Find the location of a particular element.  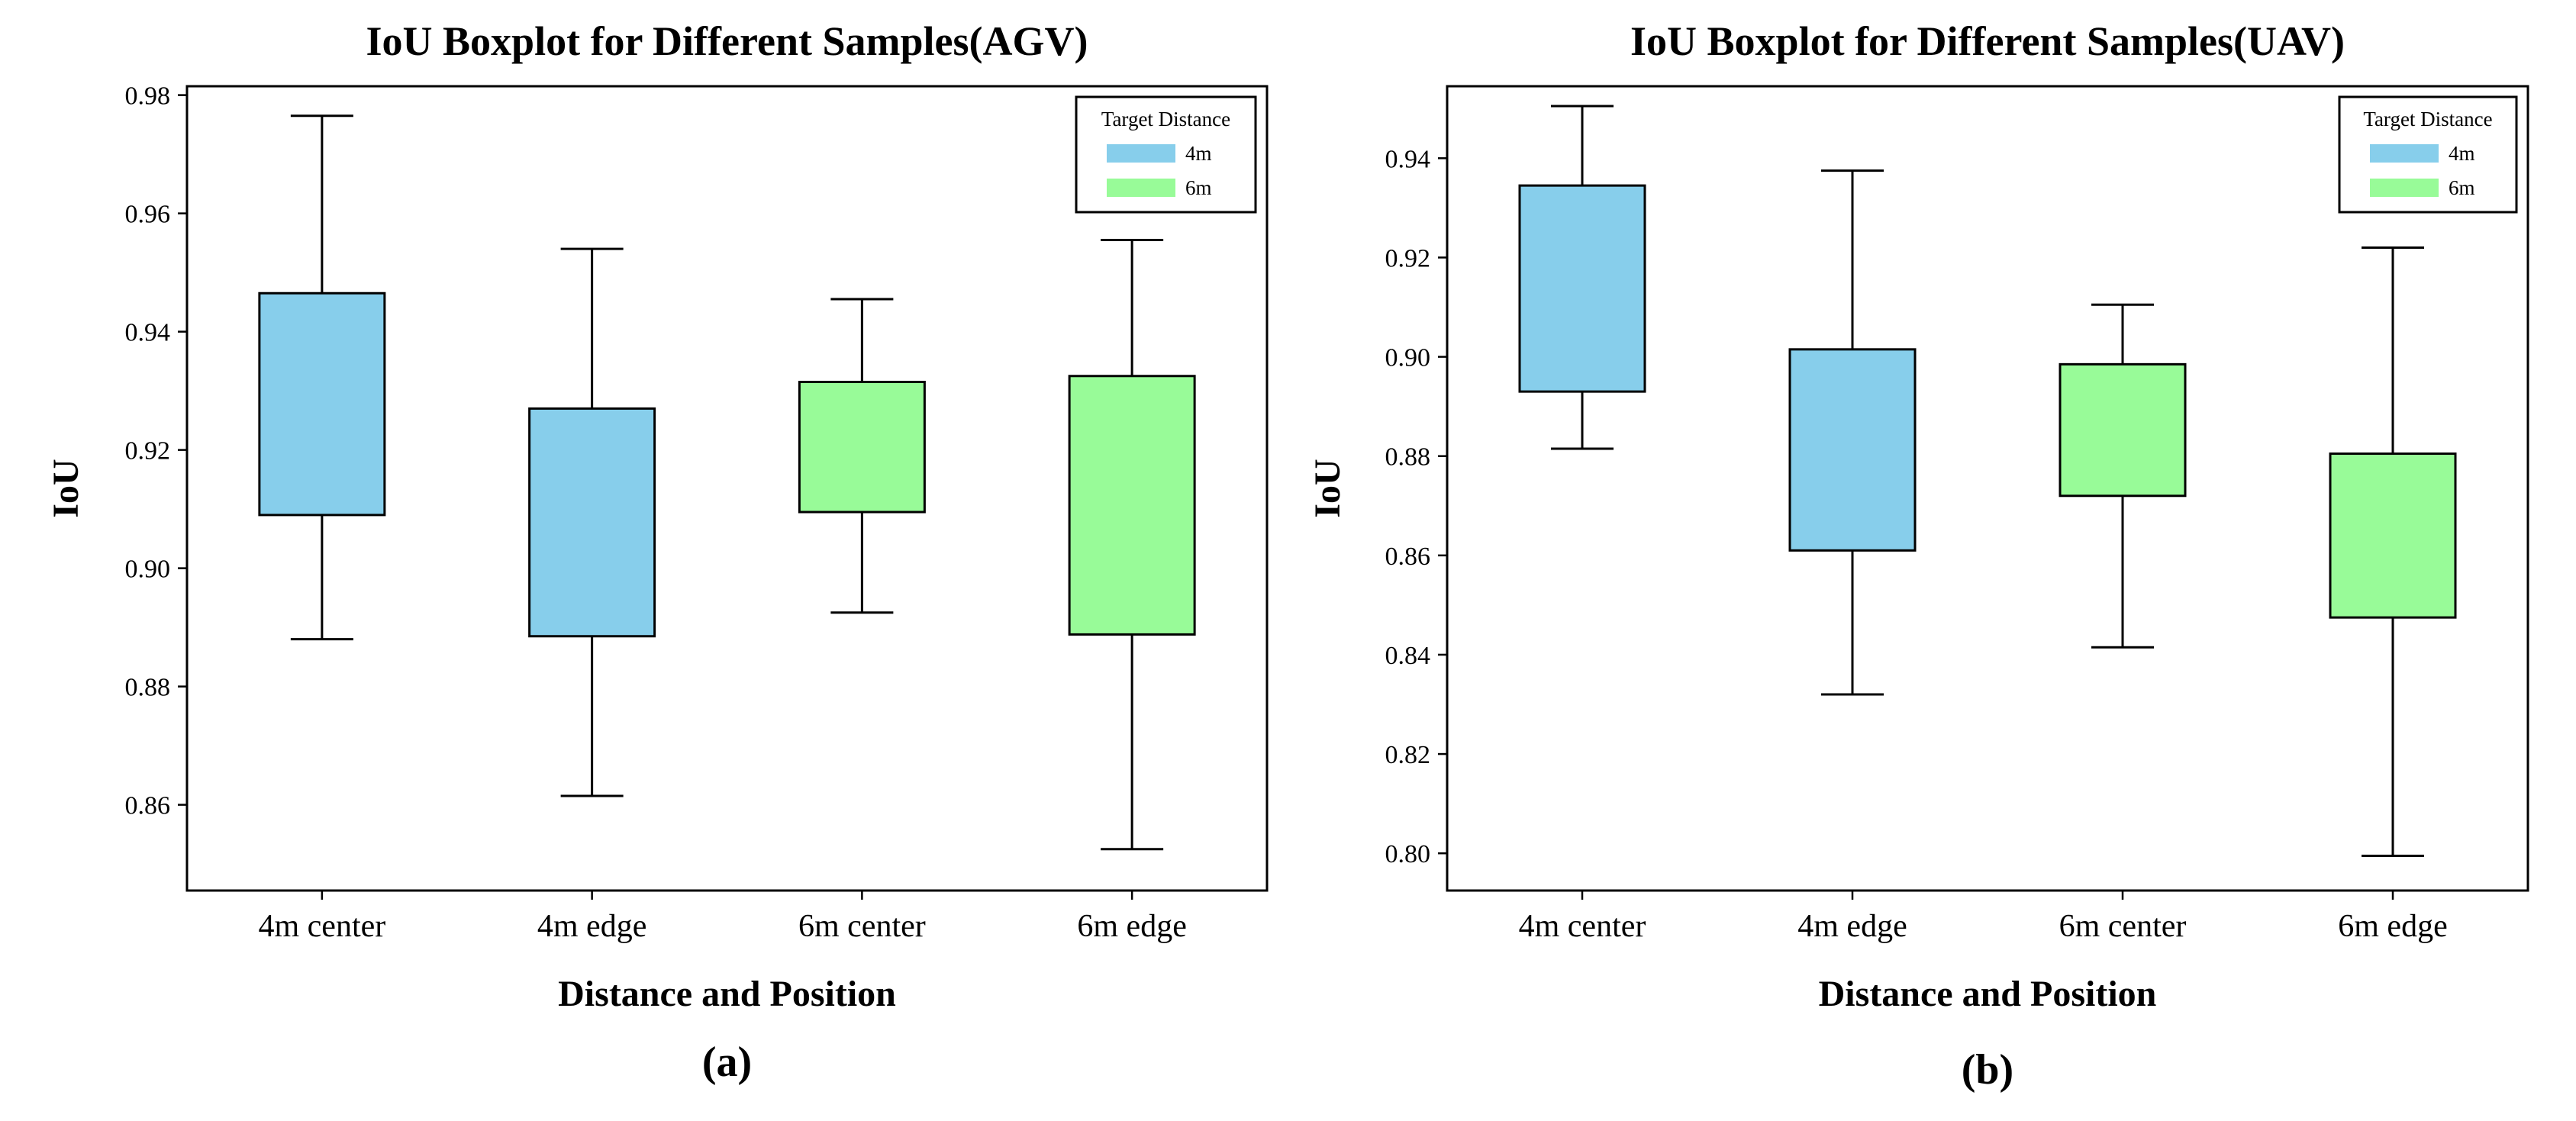

y-tick-label: 0.84 is located at coordinates (1408, 656).